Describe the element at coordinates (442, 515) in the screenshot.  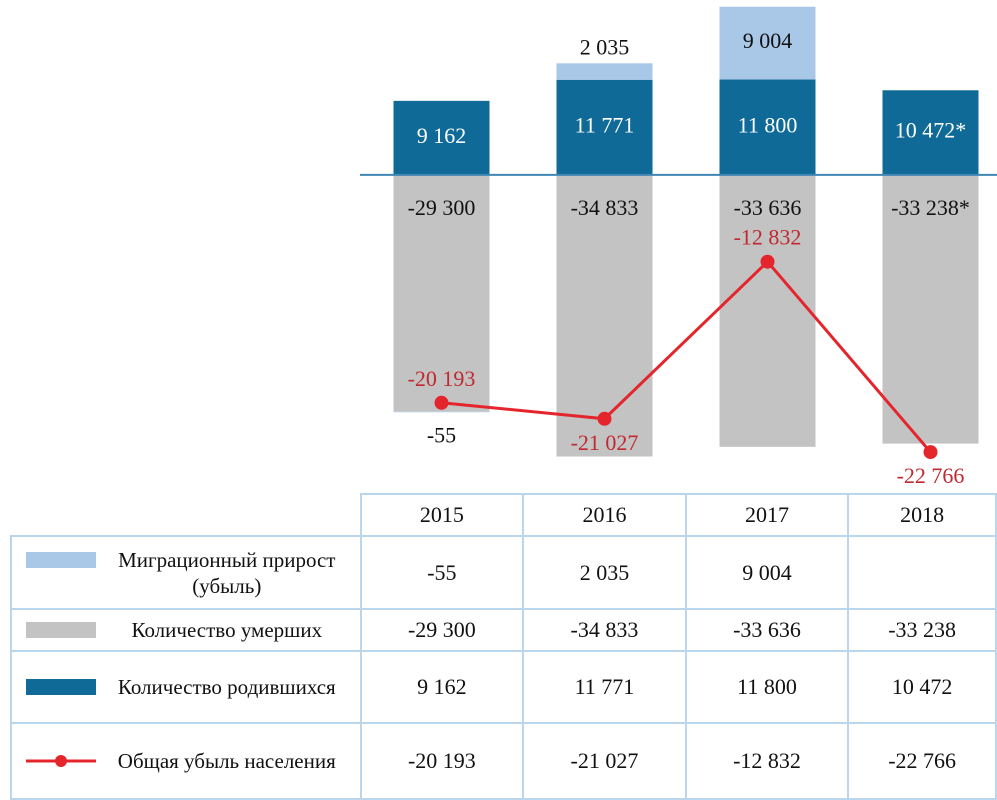
I see `table-header-cell: 2015` at that location.